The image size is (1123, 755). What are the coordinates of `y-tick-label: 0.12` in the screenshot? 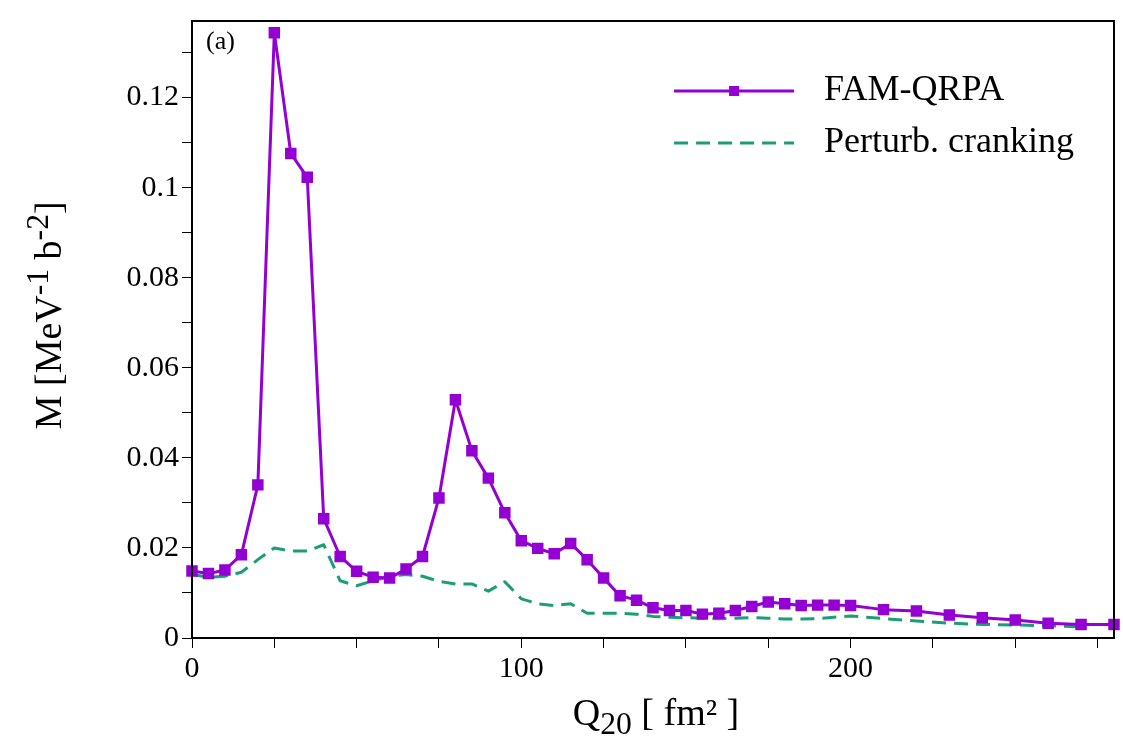 It's located at (152, 95).